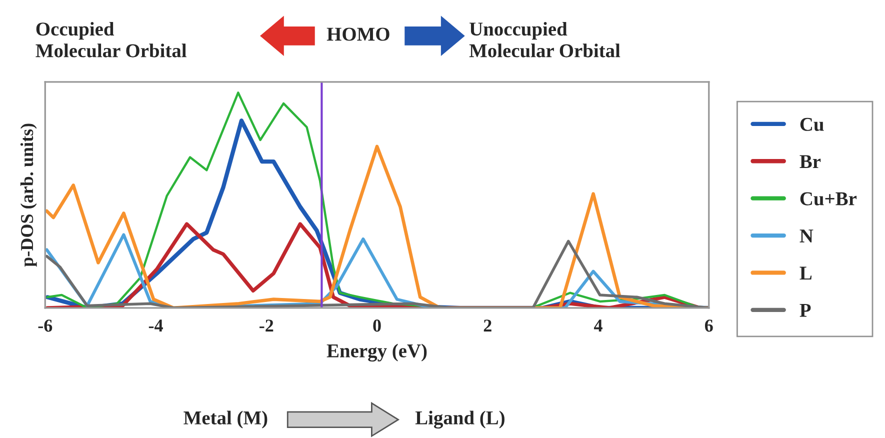 The width and height of the screenshot is (885, 438). What do you see at coordinates (226, 419) in the screenshot?
I see `text: Metal (M)` at bounding box center [226, 419].